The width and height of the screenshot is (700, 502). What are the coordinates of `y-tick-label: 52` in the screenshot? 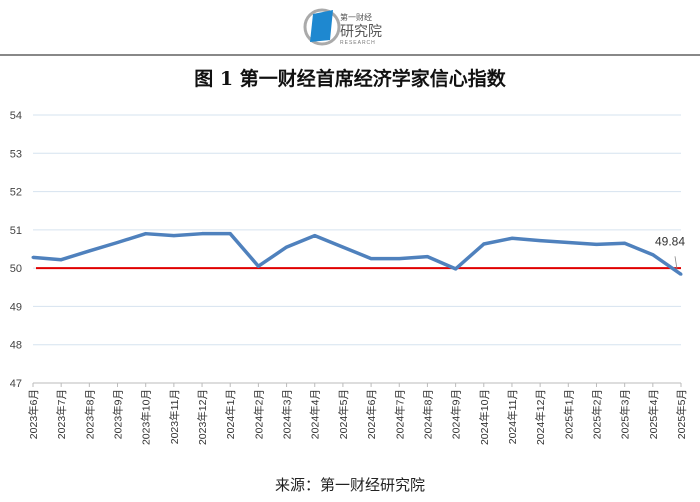 It's located at (16, 193).